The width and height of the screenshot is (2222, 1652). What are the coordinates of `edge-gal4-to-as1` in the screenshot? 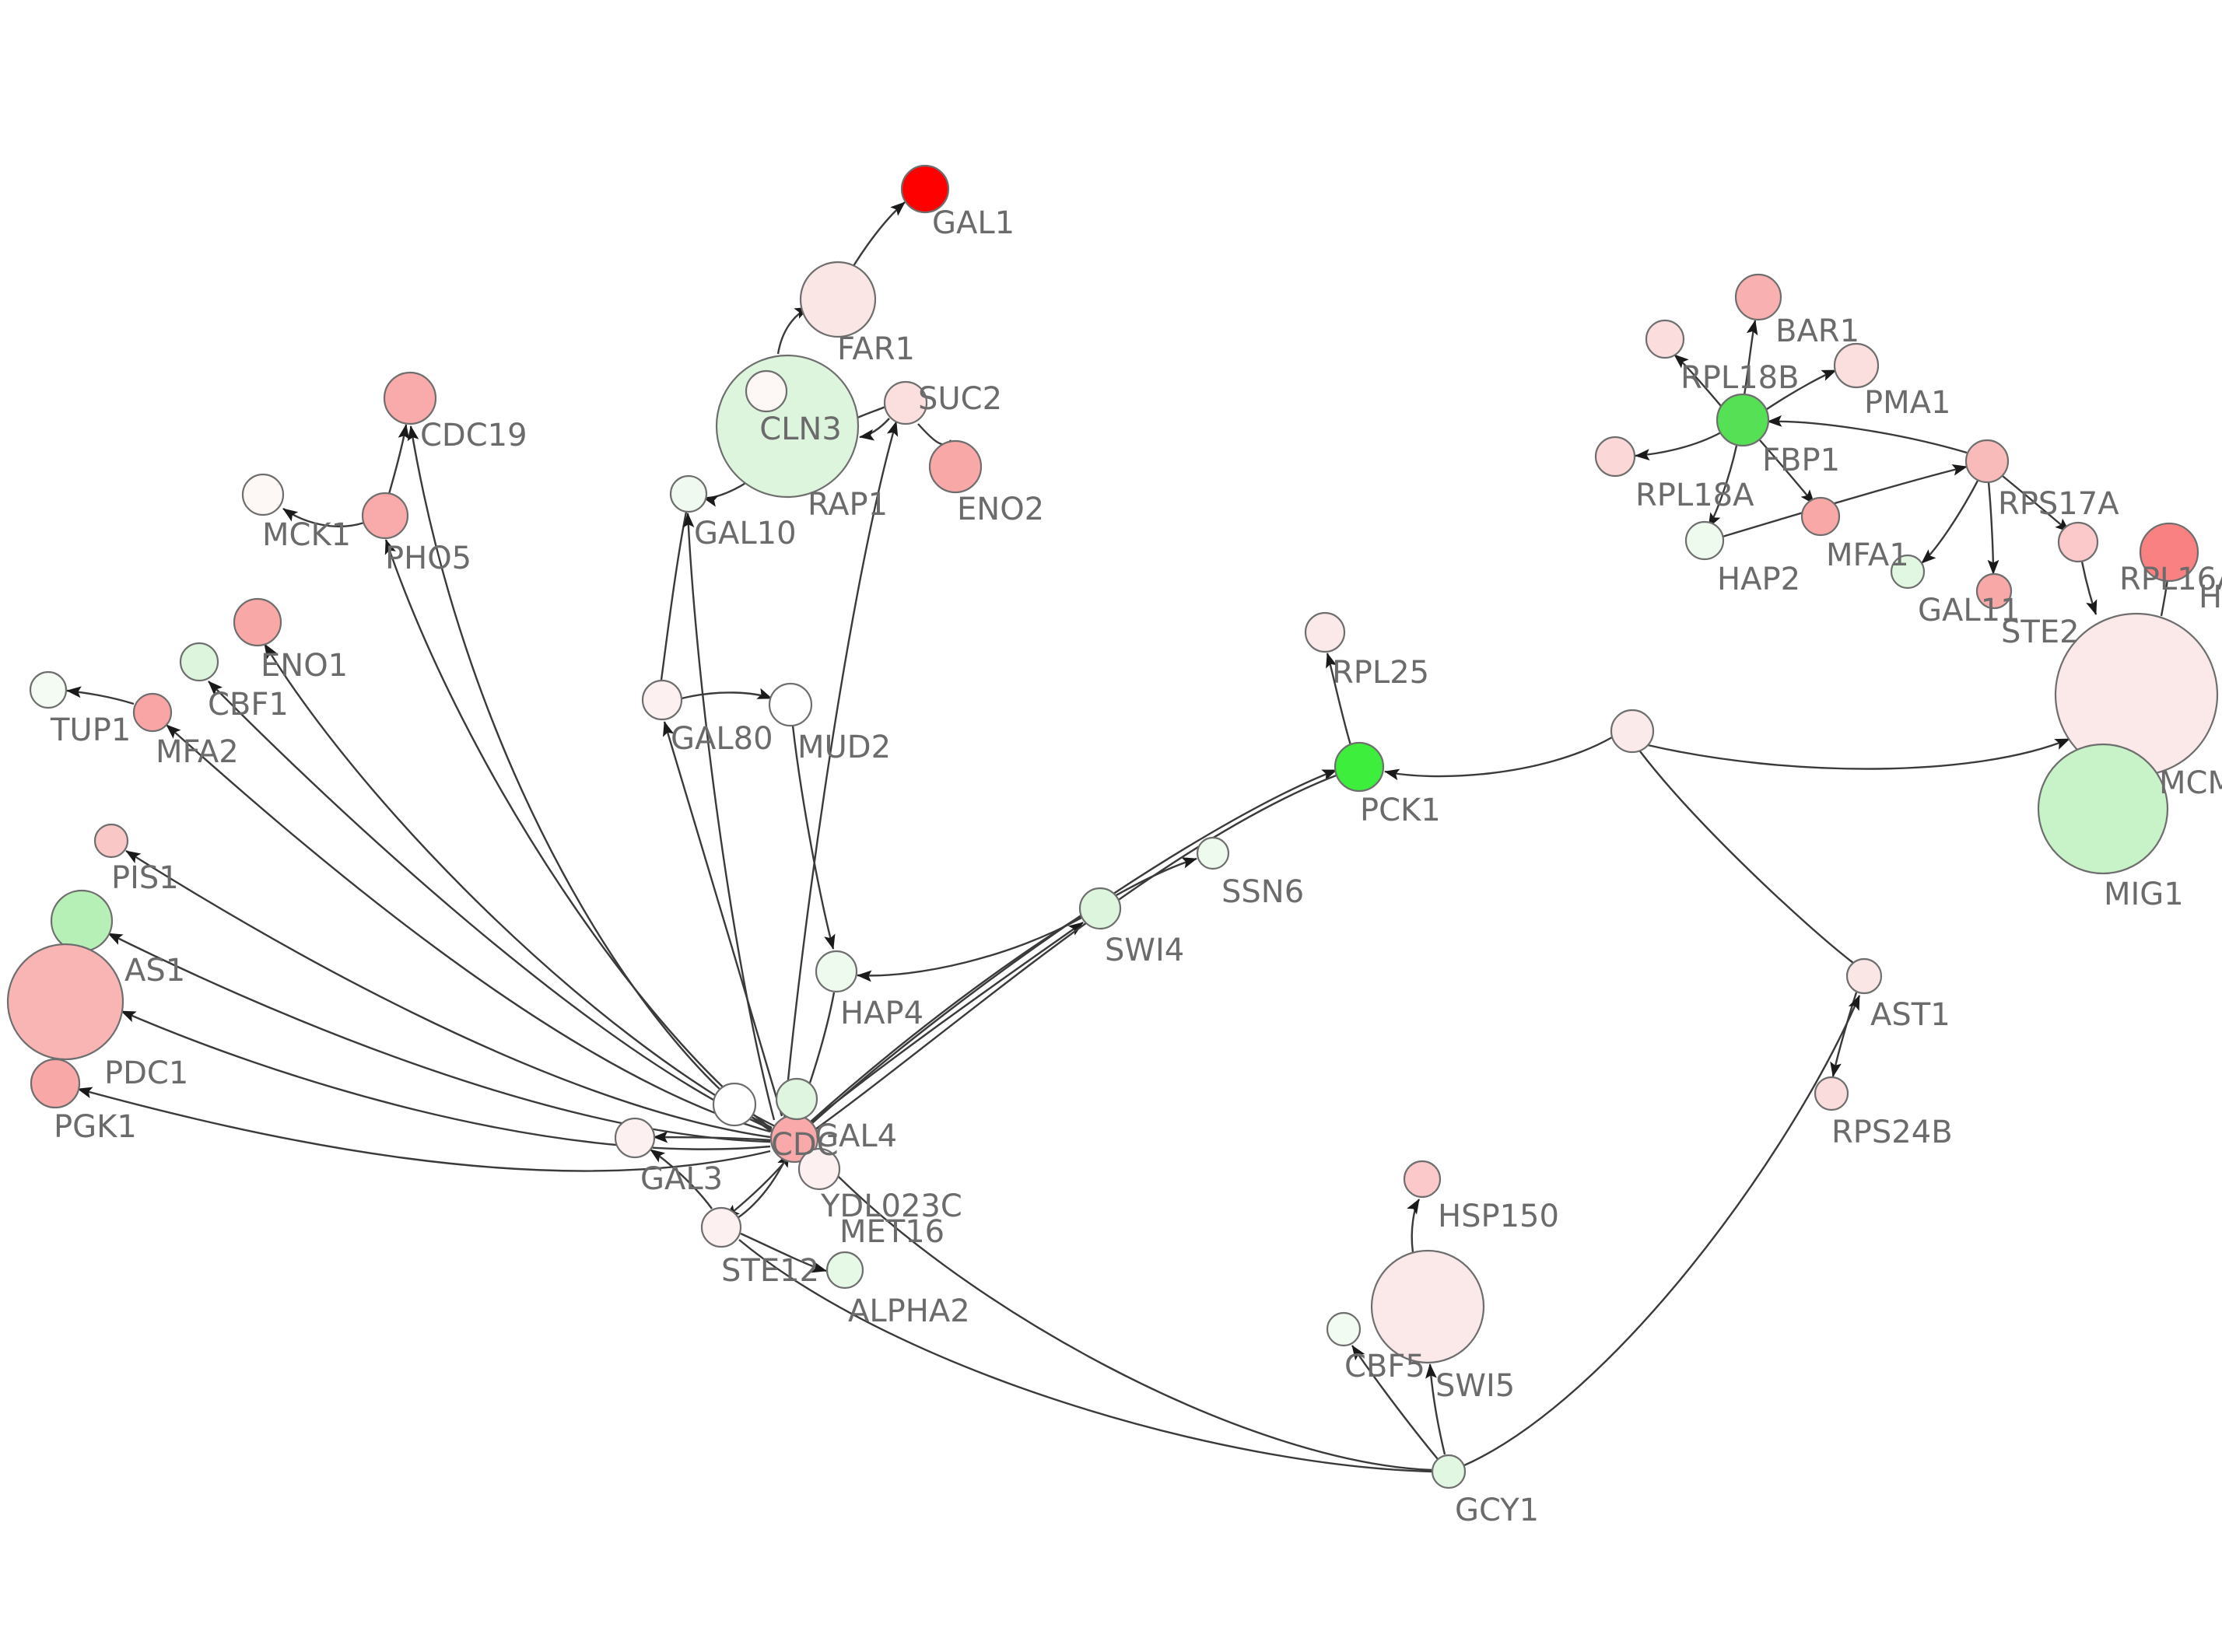 It's located at (439, 1038).